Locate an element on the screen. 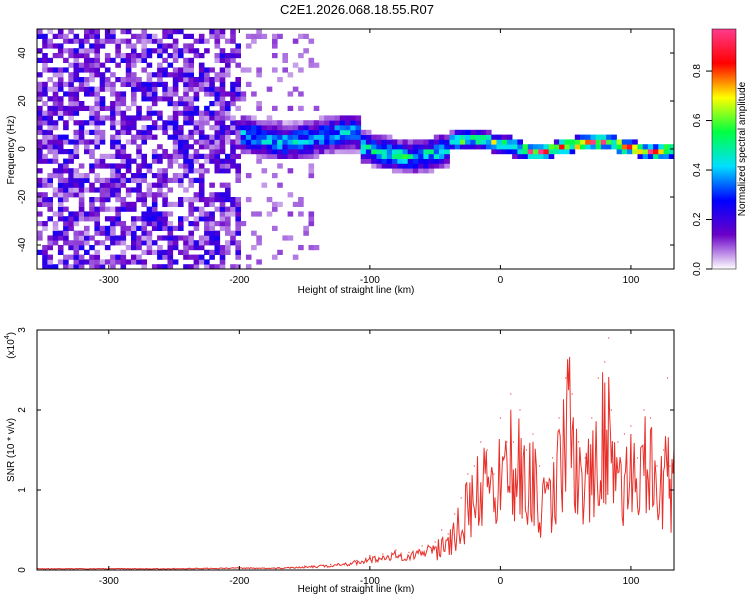 The width and height of the screenshot is (750, 600). colorbar-label: Normalized spectral amplitude is located at coordinates (742, 148).